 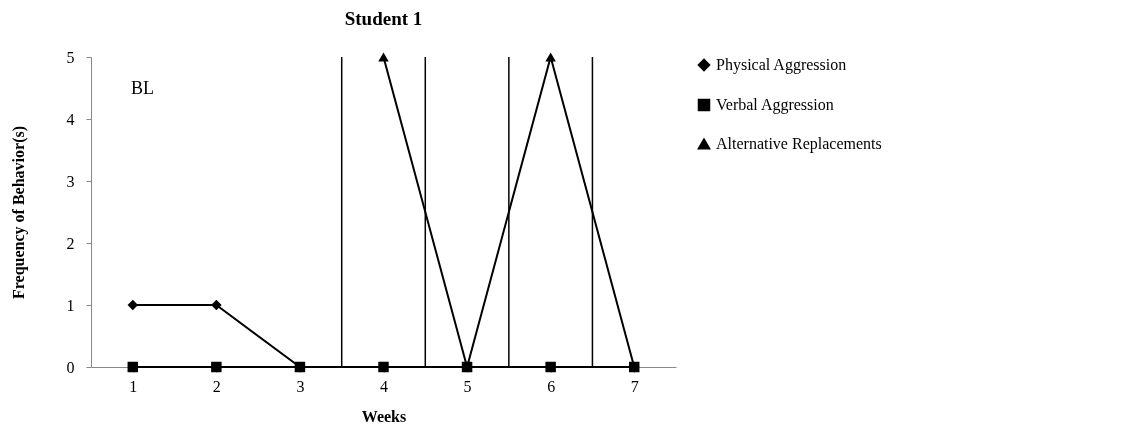 I want to click on annotation: BL, so click(x=143, y=88).